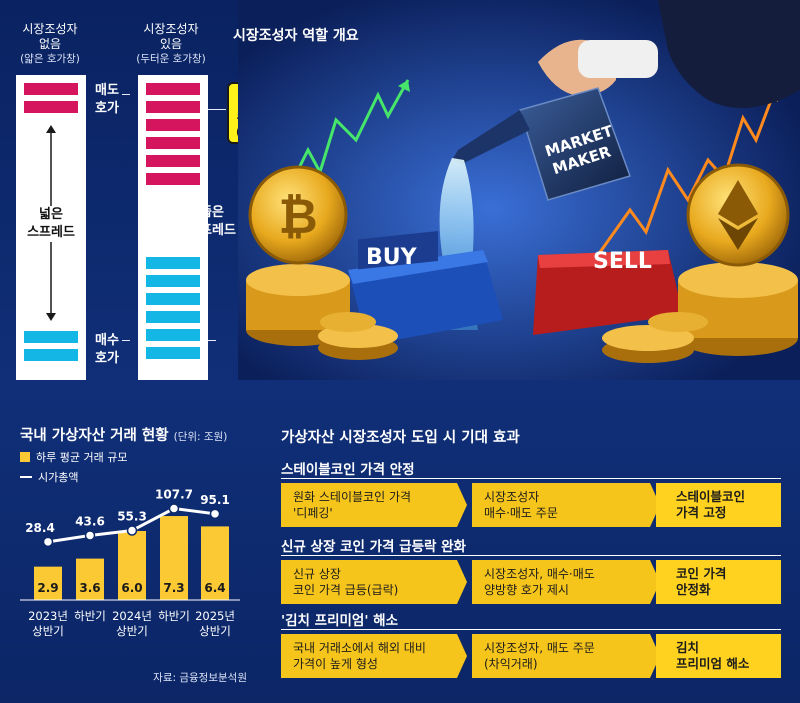 This screenshot has height=703, width=800. Describe the element at coordinates (340, 621) in the screenshot. I see `effect-row-title: '김치 프리미엄' 해소` at that location.